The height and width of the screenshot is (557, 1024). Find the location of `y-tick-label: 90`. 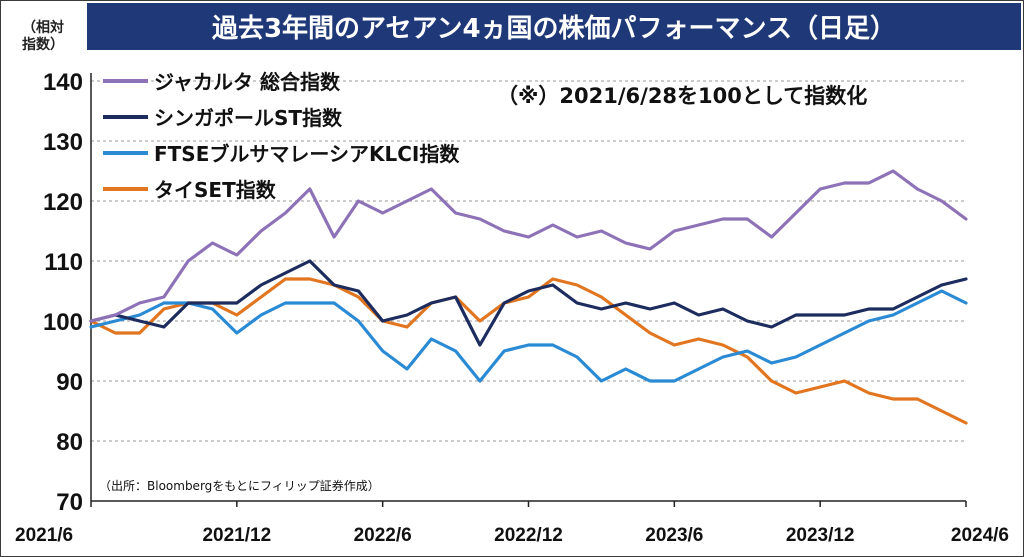

y-tick-label: 90 is located at coordinates (69, 382).